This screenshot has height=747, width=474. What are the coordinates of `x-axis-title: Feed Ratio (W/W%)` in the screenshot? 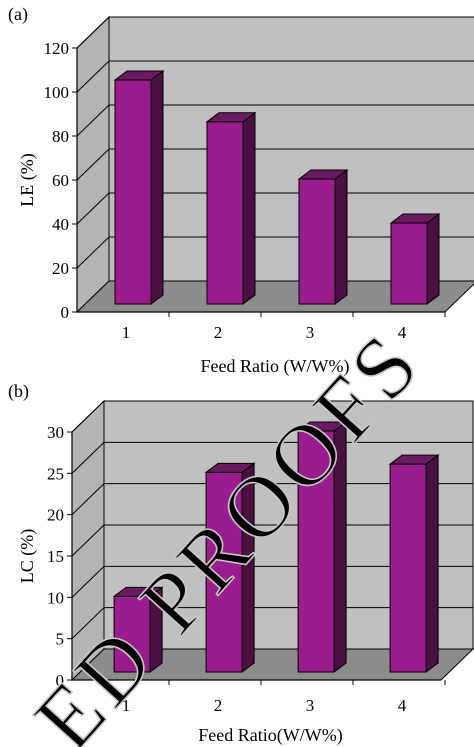 It's located at (275, 366).